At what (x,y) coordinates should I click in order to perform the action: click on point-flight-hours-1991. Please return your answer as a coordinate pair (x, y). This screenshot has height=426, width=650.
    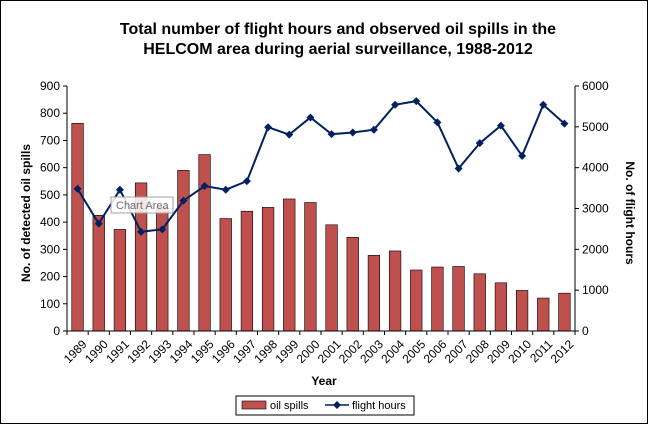
    Looking at the image, I should click on (119, 189).